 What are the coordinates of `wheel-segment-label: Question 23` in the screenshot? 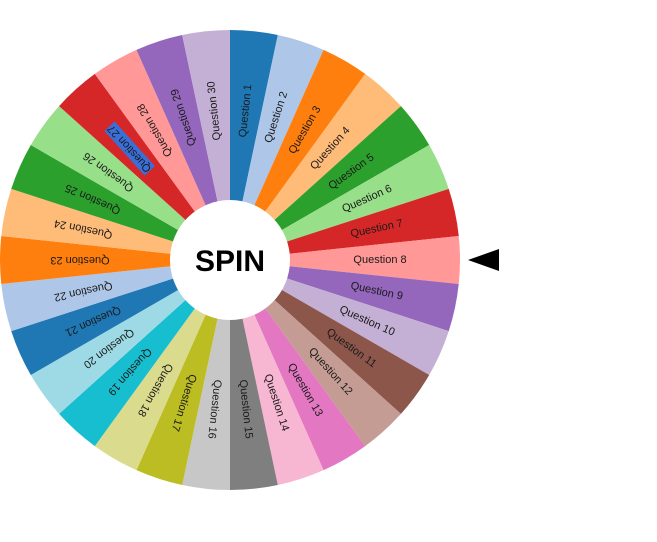 It's located at (79, 260).